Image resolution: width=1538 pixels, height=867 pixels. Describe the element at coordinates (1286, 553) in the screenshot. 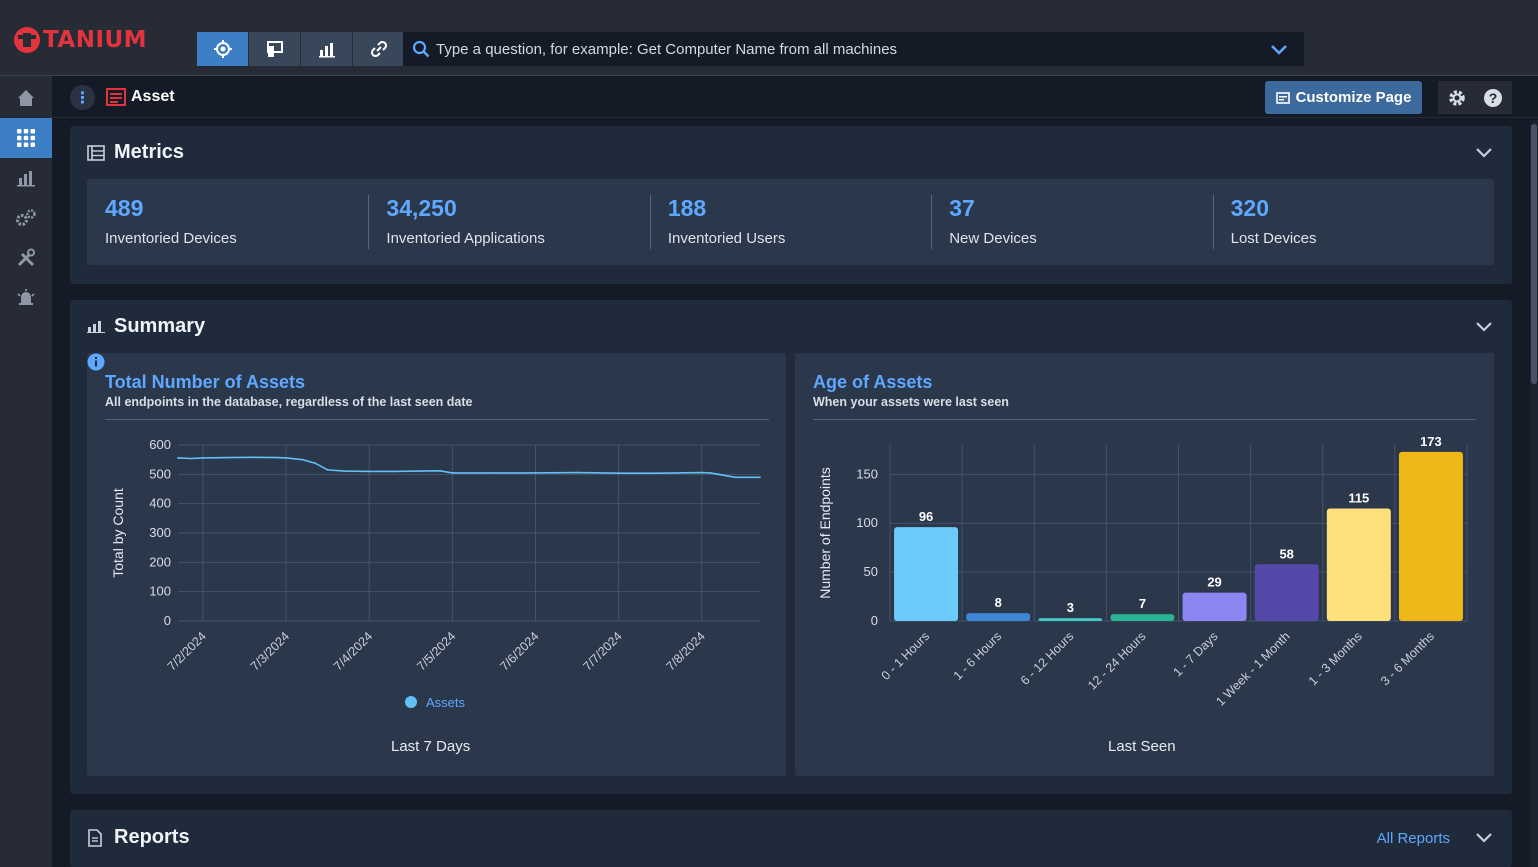

I see `bar-value-label: 58` at that location.